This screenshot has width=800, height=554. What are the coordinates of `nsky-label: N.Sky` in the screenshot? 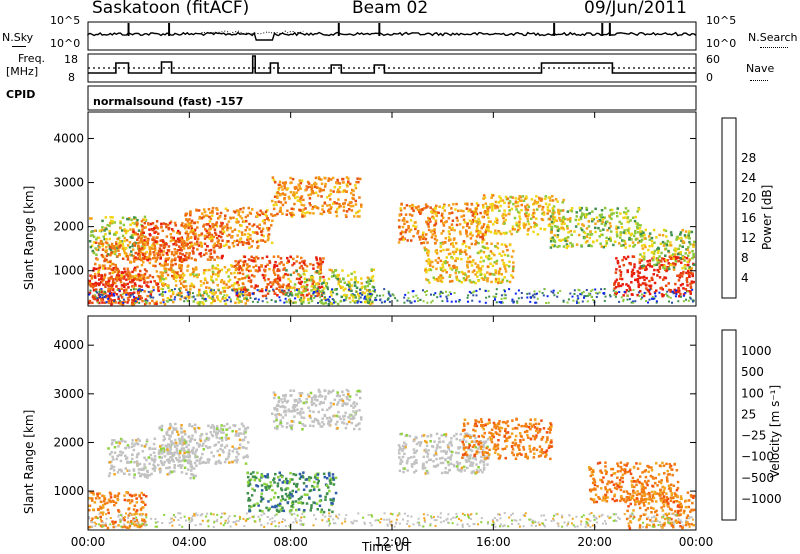 It's located at (18, 37).